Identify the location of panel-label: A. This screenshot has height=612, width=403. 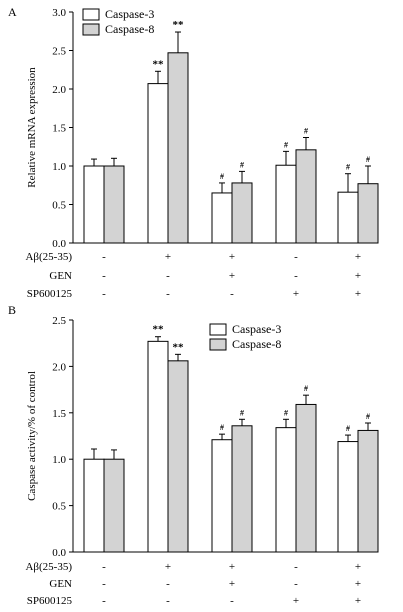
(12, 12).